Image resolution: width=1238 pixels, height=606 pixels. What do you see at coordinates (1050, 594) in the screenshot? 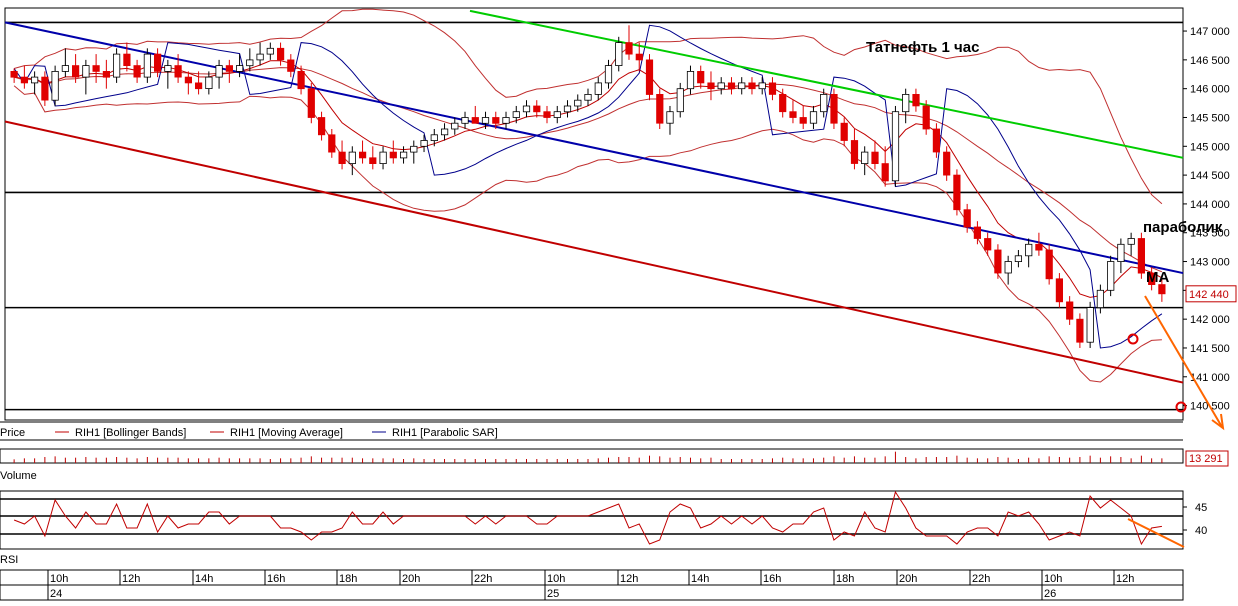
I see `day-label: 26` at bounding box center [1050, 594].